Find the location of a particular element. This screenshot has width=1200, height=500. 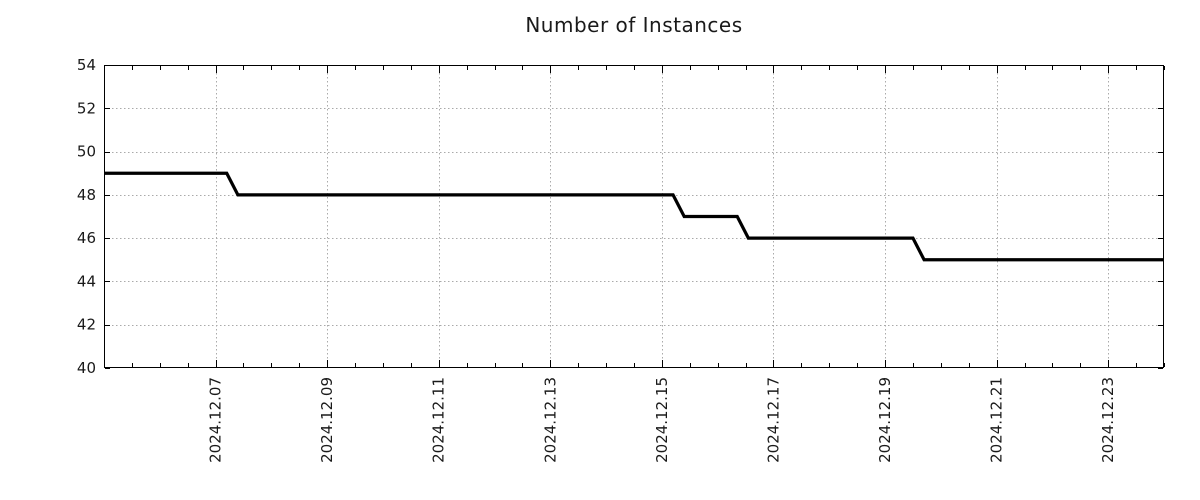

y-tick-label: 44 is located at coordinates (86, 281).